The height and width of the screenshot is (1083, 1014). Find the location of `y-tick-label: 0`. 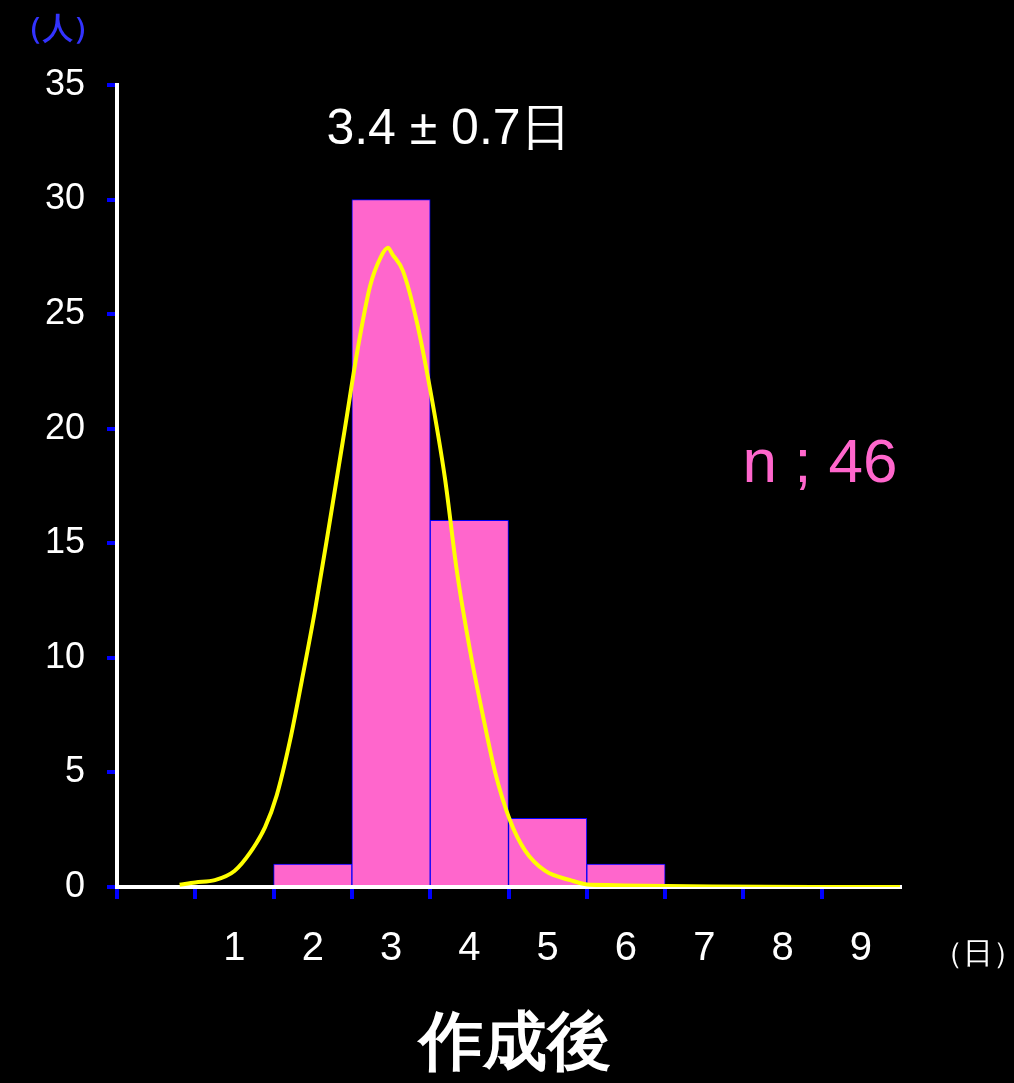

y-tick-label: 0 is located at coordinates (74, 884).